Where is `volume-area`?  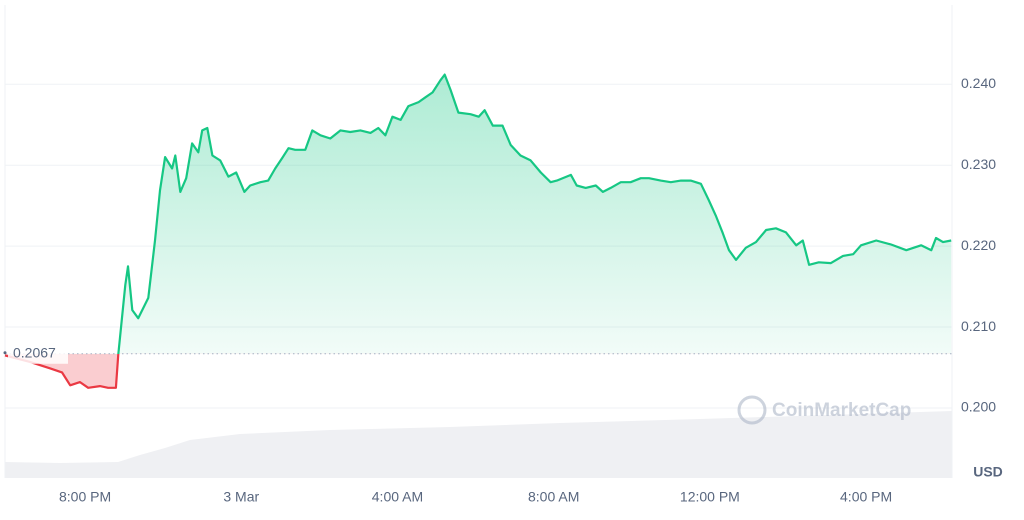 volume-area is located at coordinates (478, 444).